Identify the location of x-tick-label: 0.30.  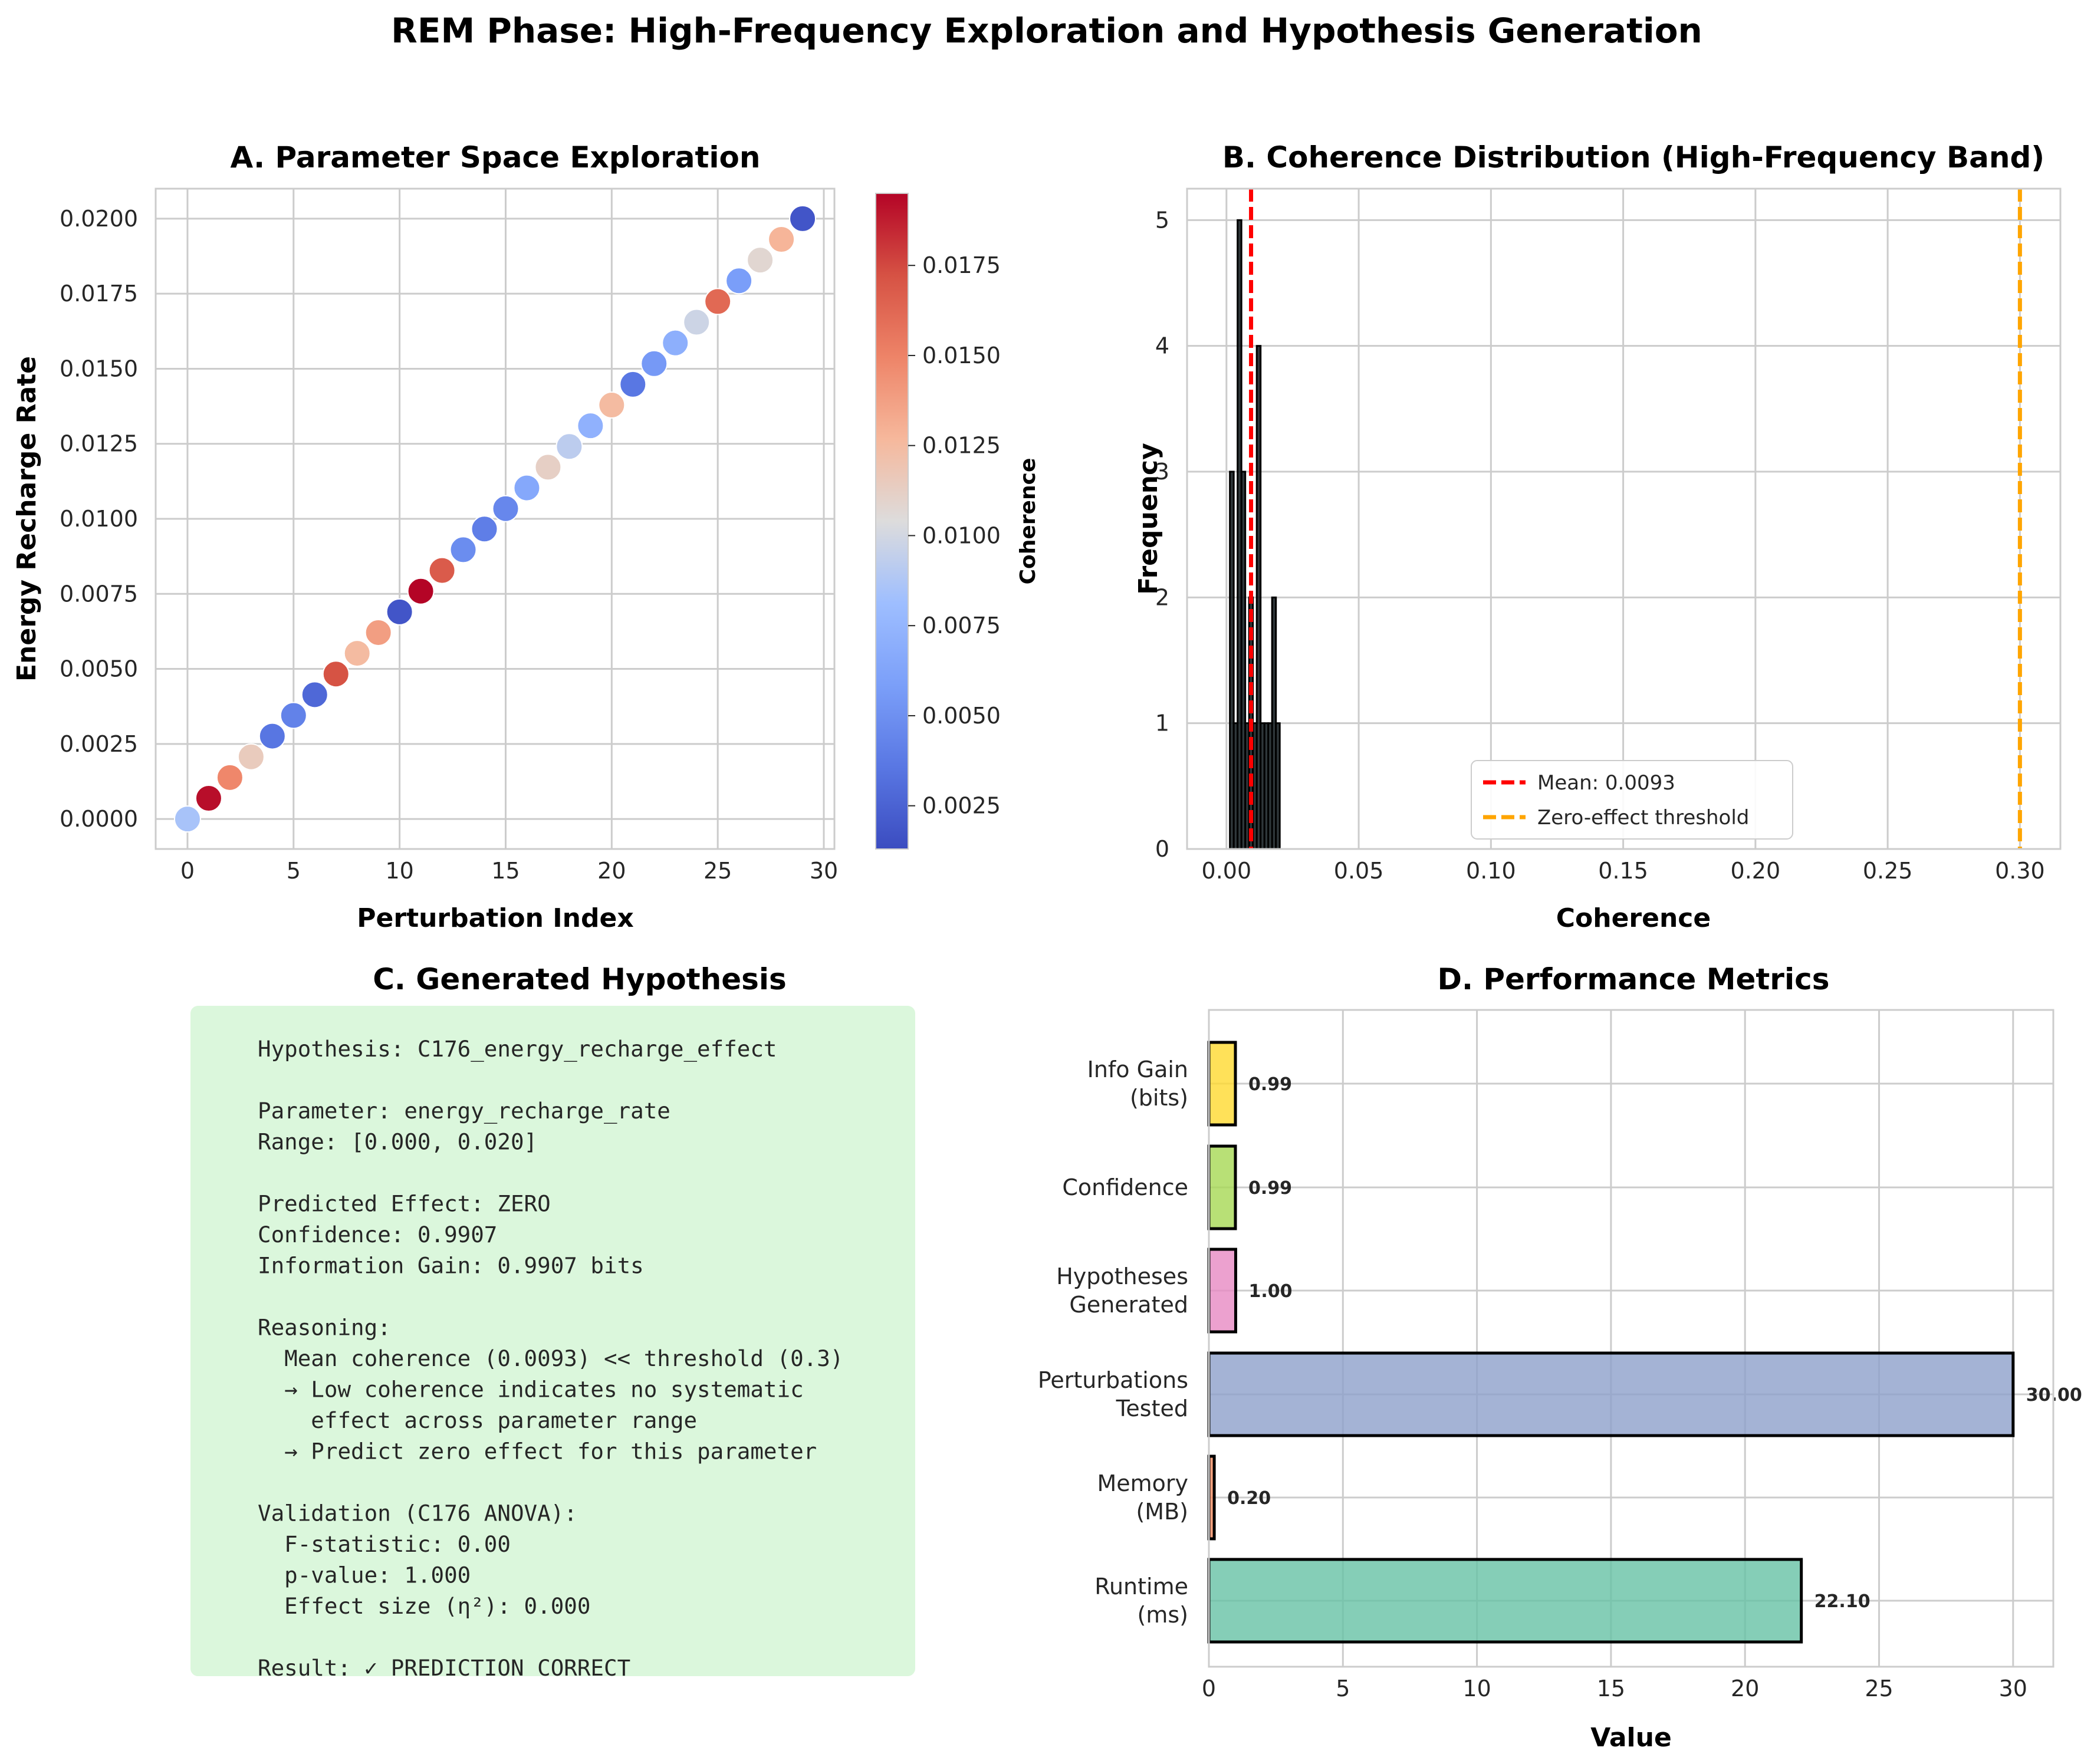
(2020, 871).